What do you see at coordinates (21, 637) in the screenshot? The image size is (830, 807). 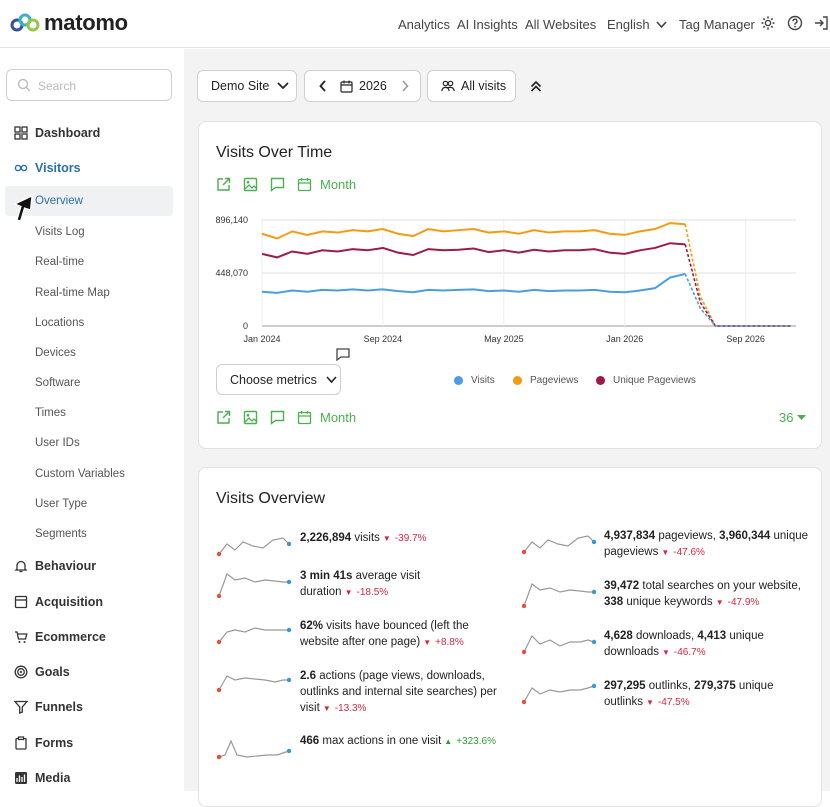 I see `cart-icon` at bounding box center [21, 637].